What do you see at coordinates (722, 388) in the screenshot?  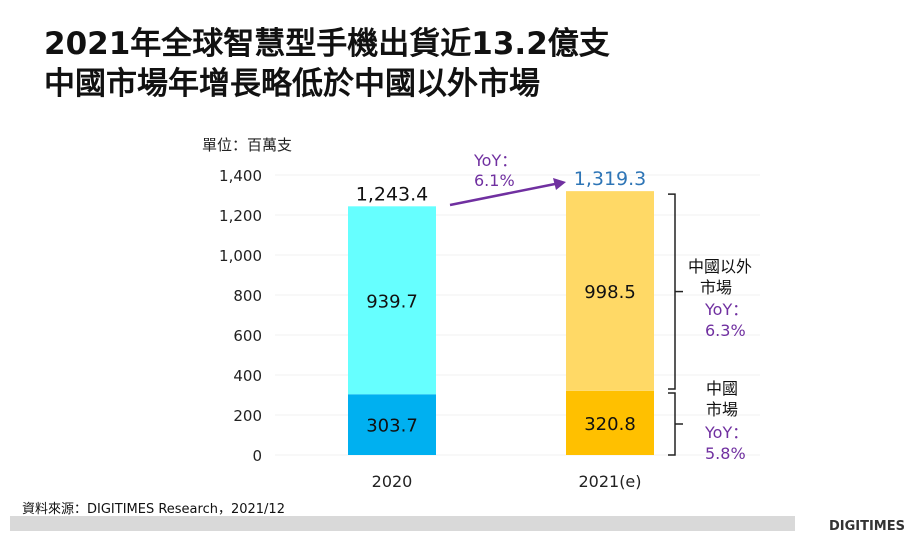 I see `china-label: 中國` at bounding box center [722, 388].